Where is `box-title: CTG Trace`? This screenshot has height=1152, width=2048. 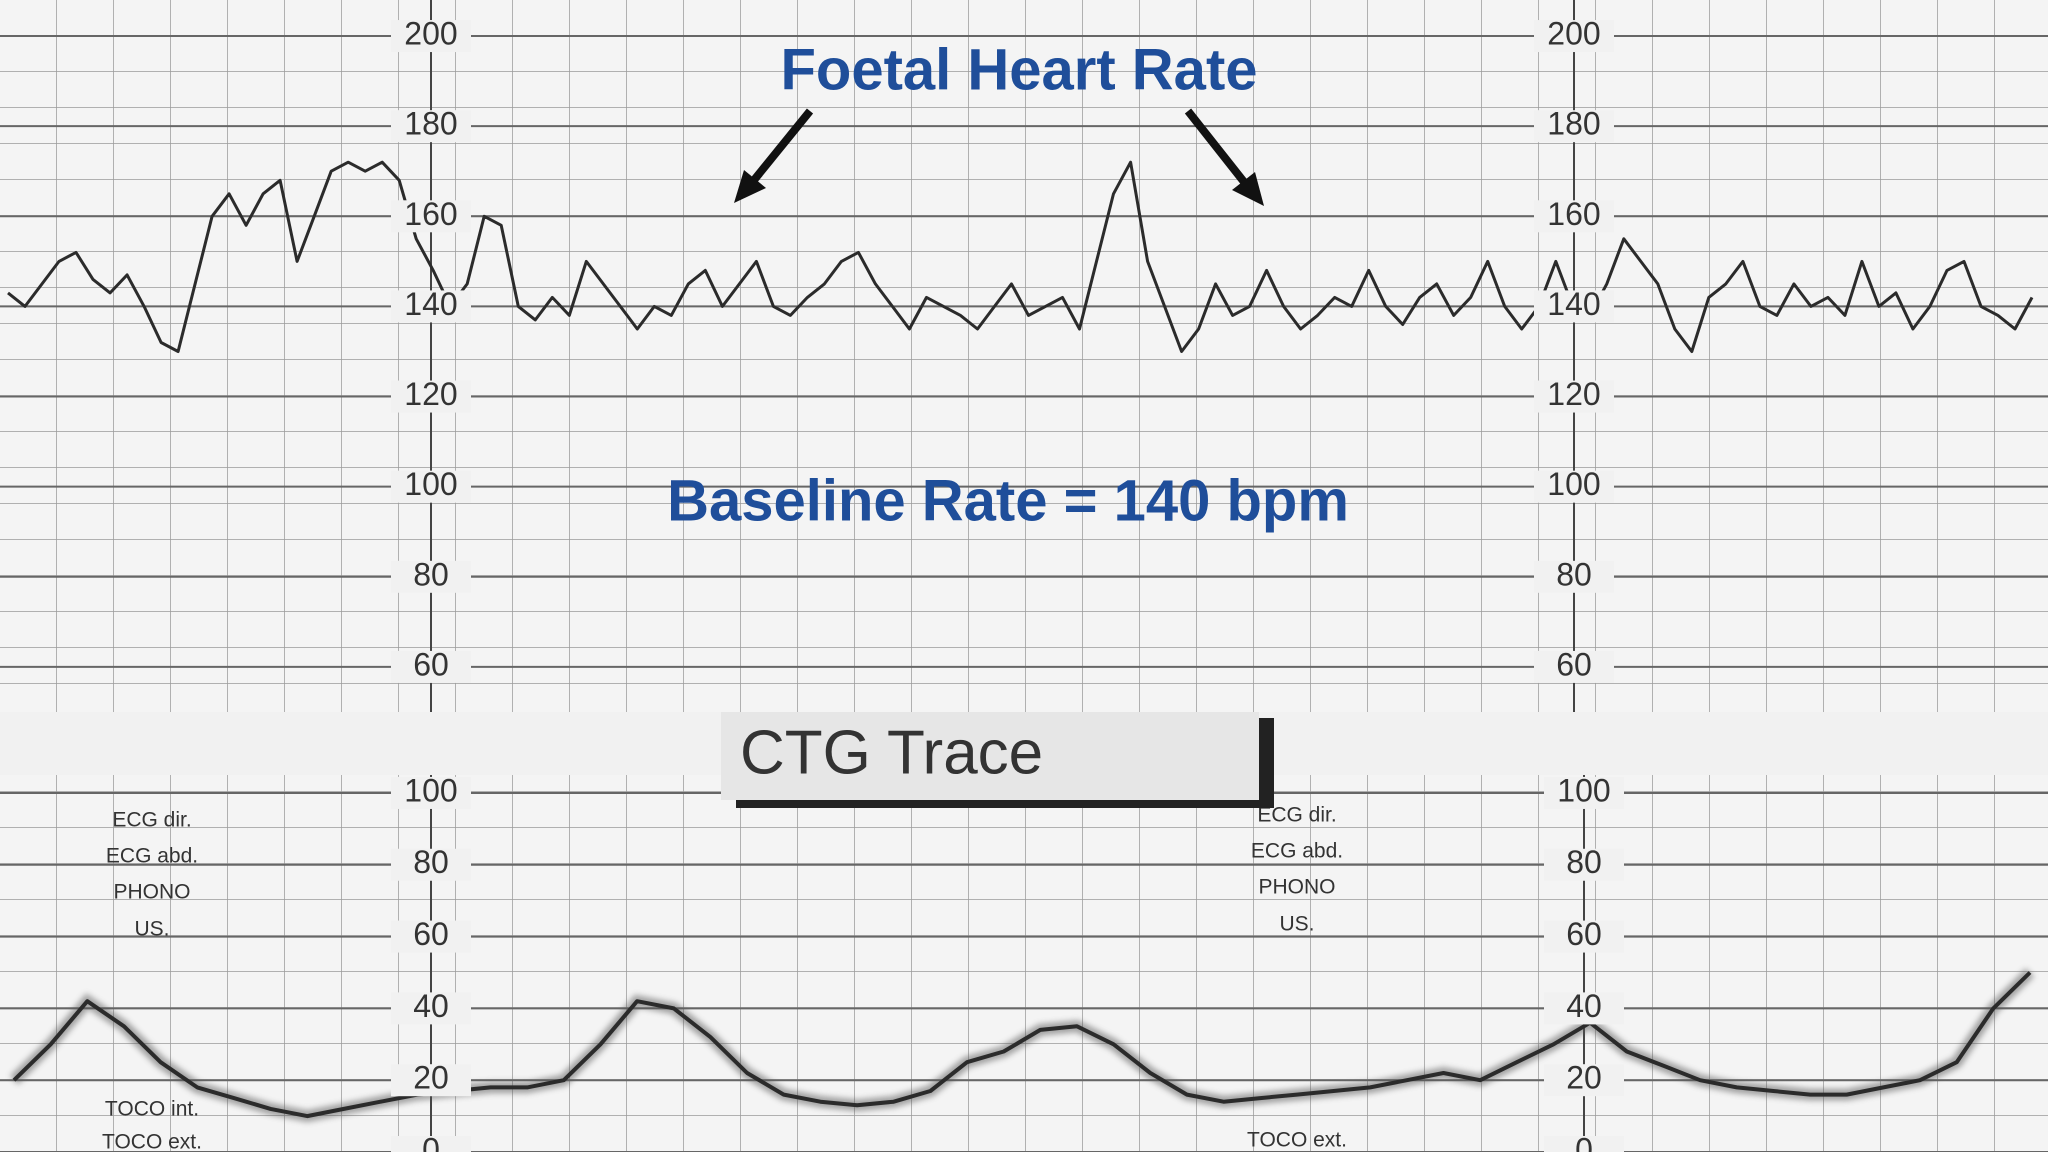
box-title: CTG Trace is located at coordinates (891, 752).